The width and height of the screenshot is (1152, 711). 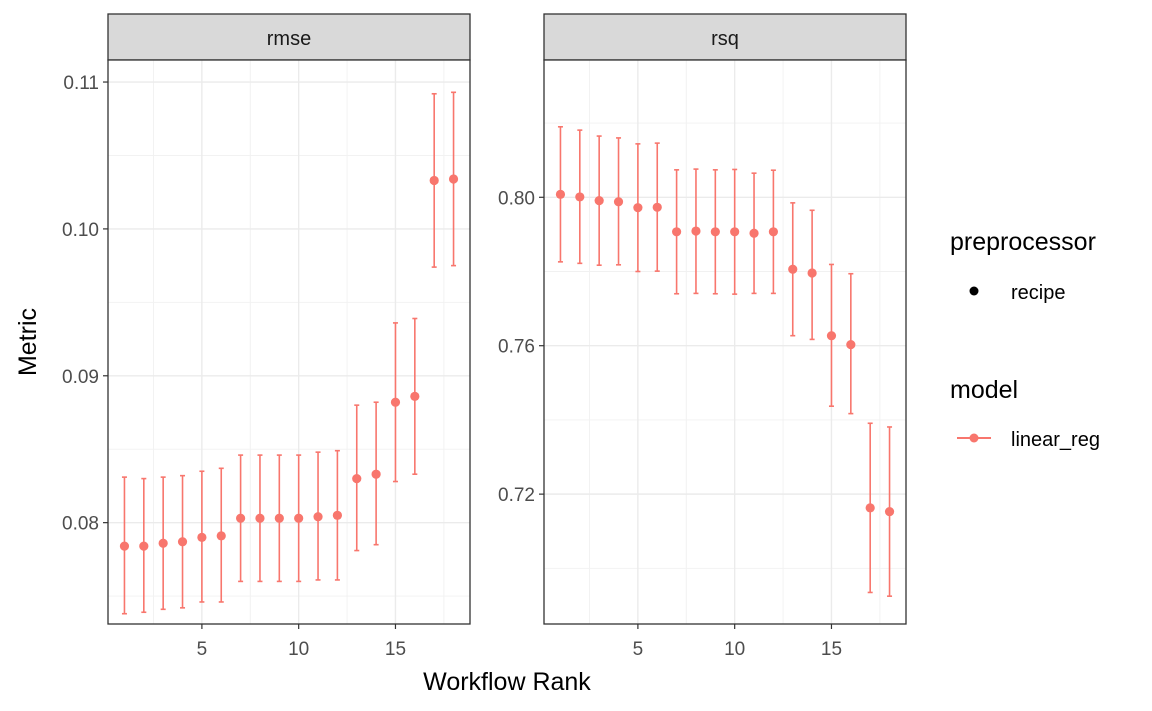 I want to click on y-axis-title: Metric, so click(x=28, y=342).